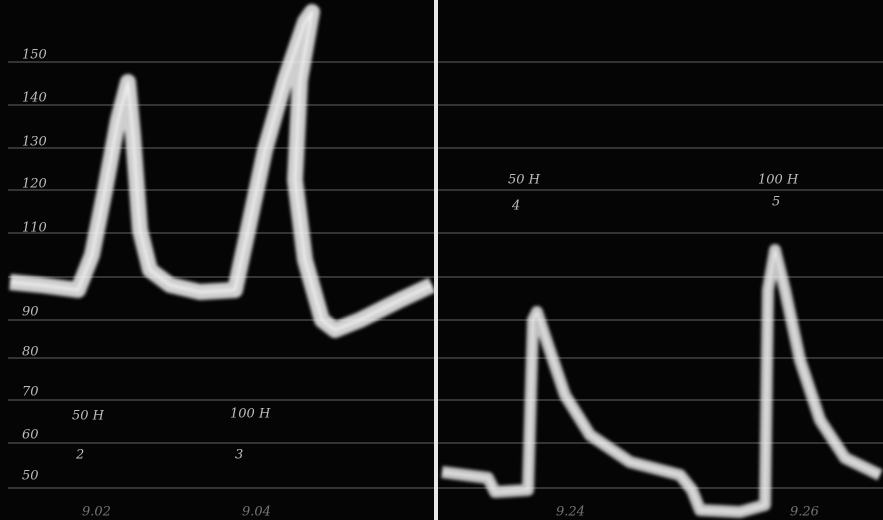 The image size is (883, 520). What do you see at coordinates (96, 512) in the screenshot?
I see `time-label: 9.02` at bounding box center [96, 512].